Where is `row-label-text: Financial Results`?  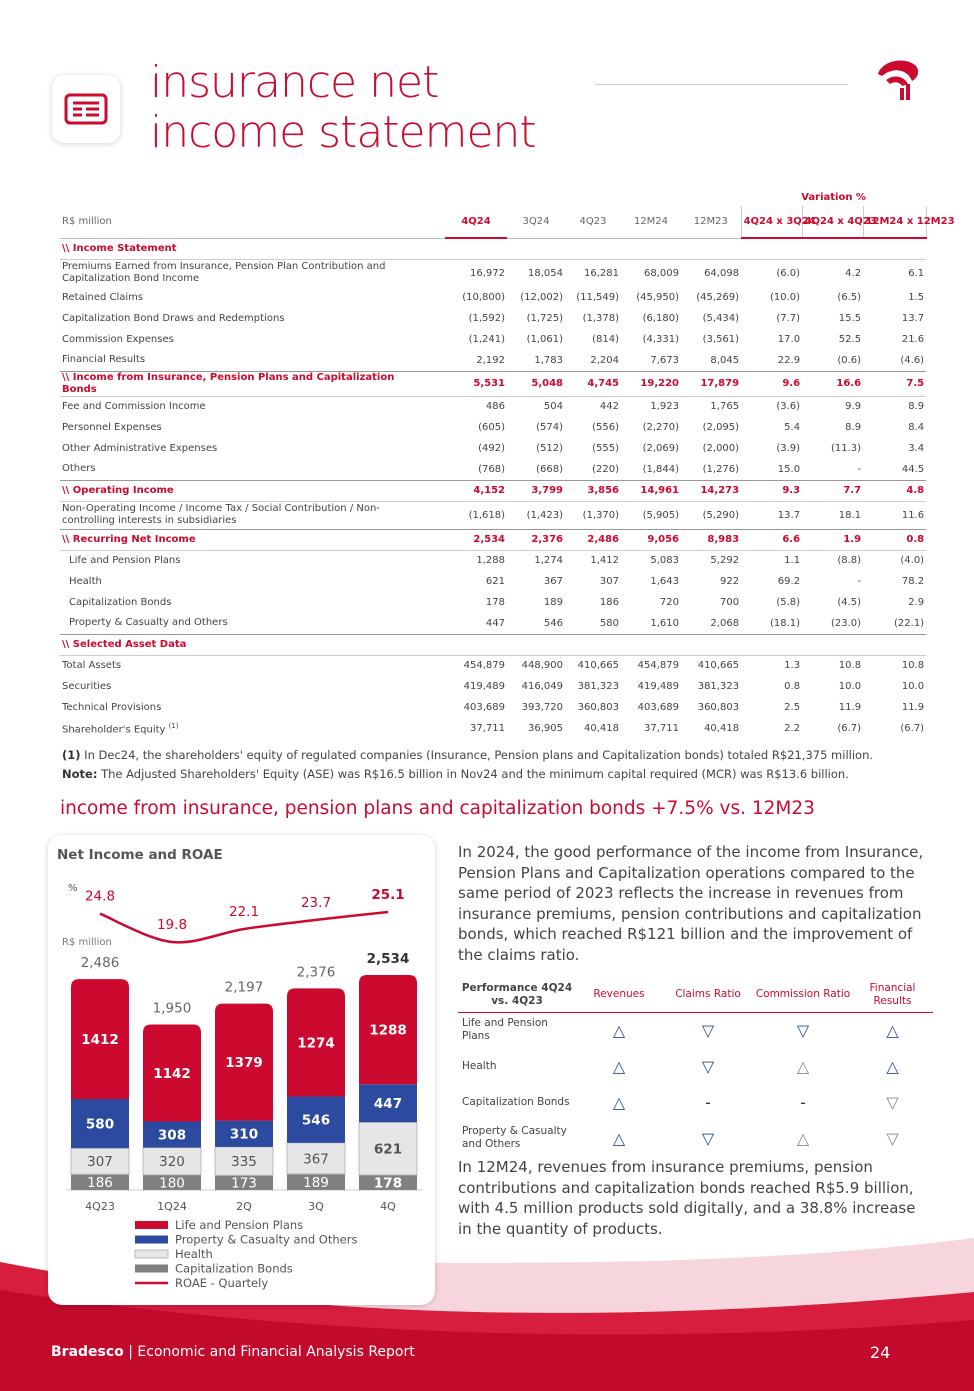
row-label-text: Financial Results is located at coordinates (104, 360).